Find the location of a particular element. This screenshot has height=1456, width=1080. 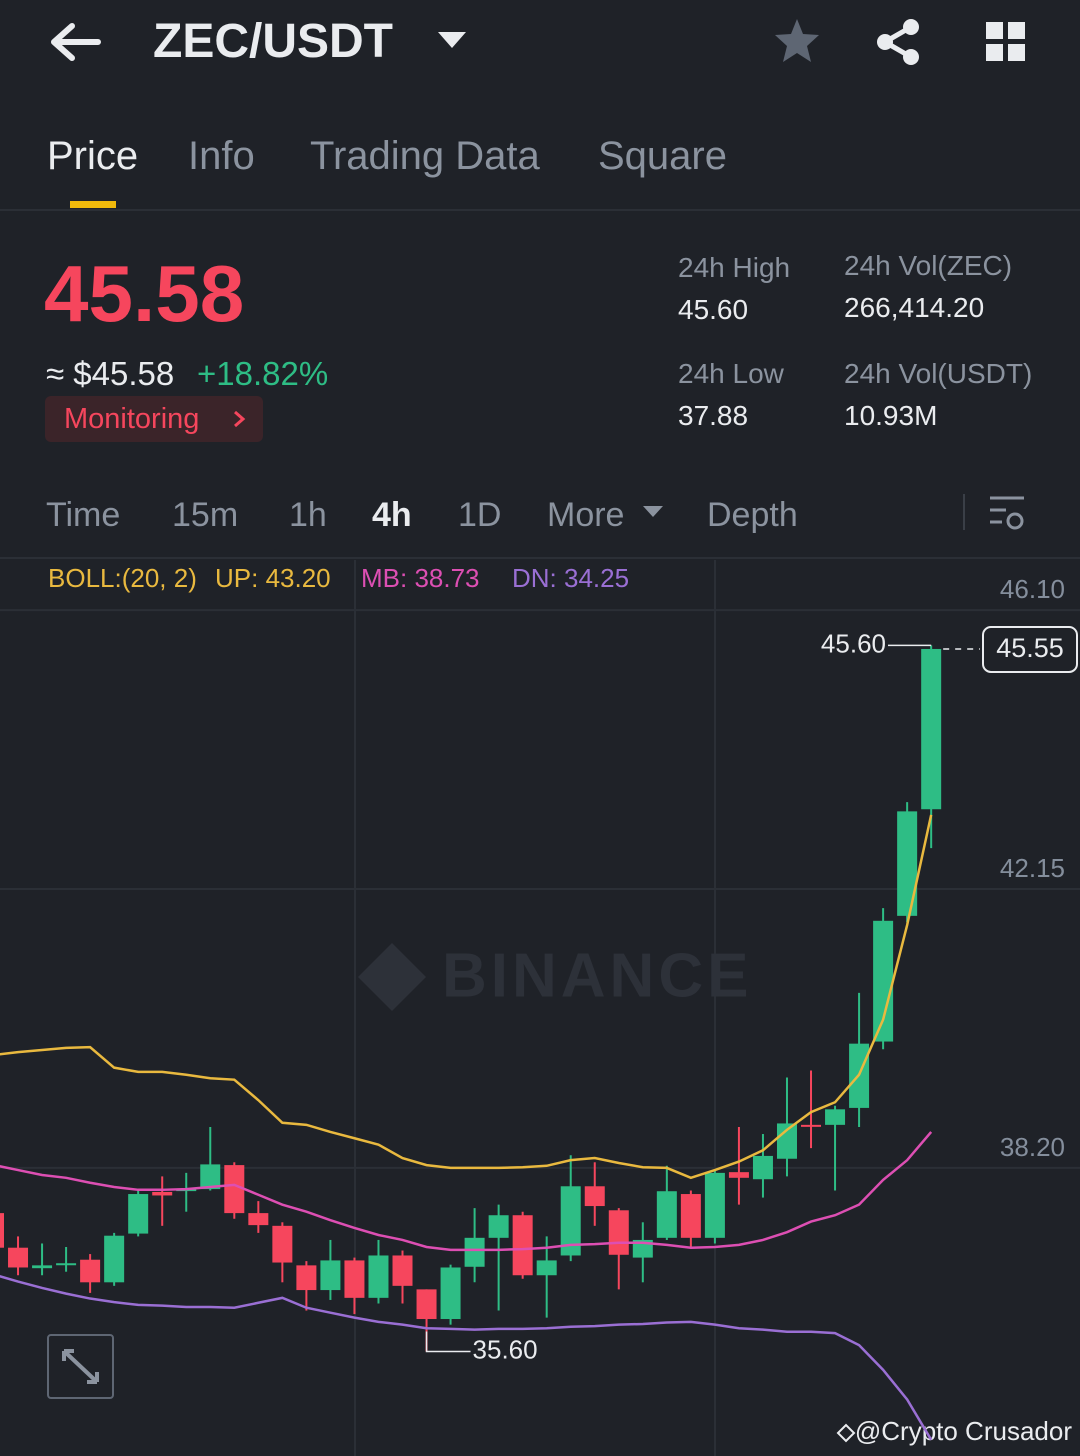

stat-value: 266,414.20 is located at coordinates (914, 307).